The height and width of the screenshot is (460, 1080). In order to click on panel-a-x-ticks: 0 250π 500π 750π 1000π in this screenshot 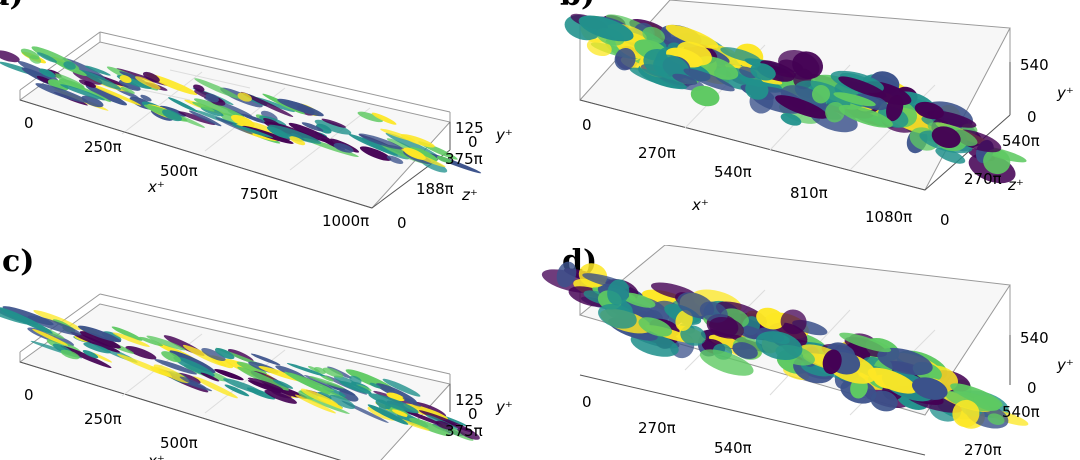, I will do `click(196, 172)`.